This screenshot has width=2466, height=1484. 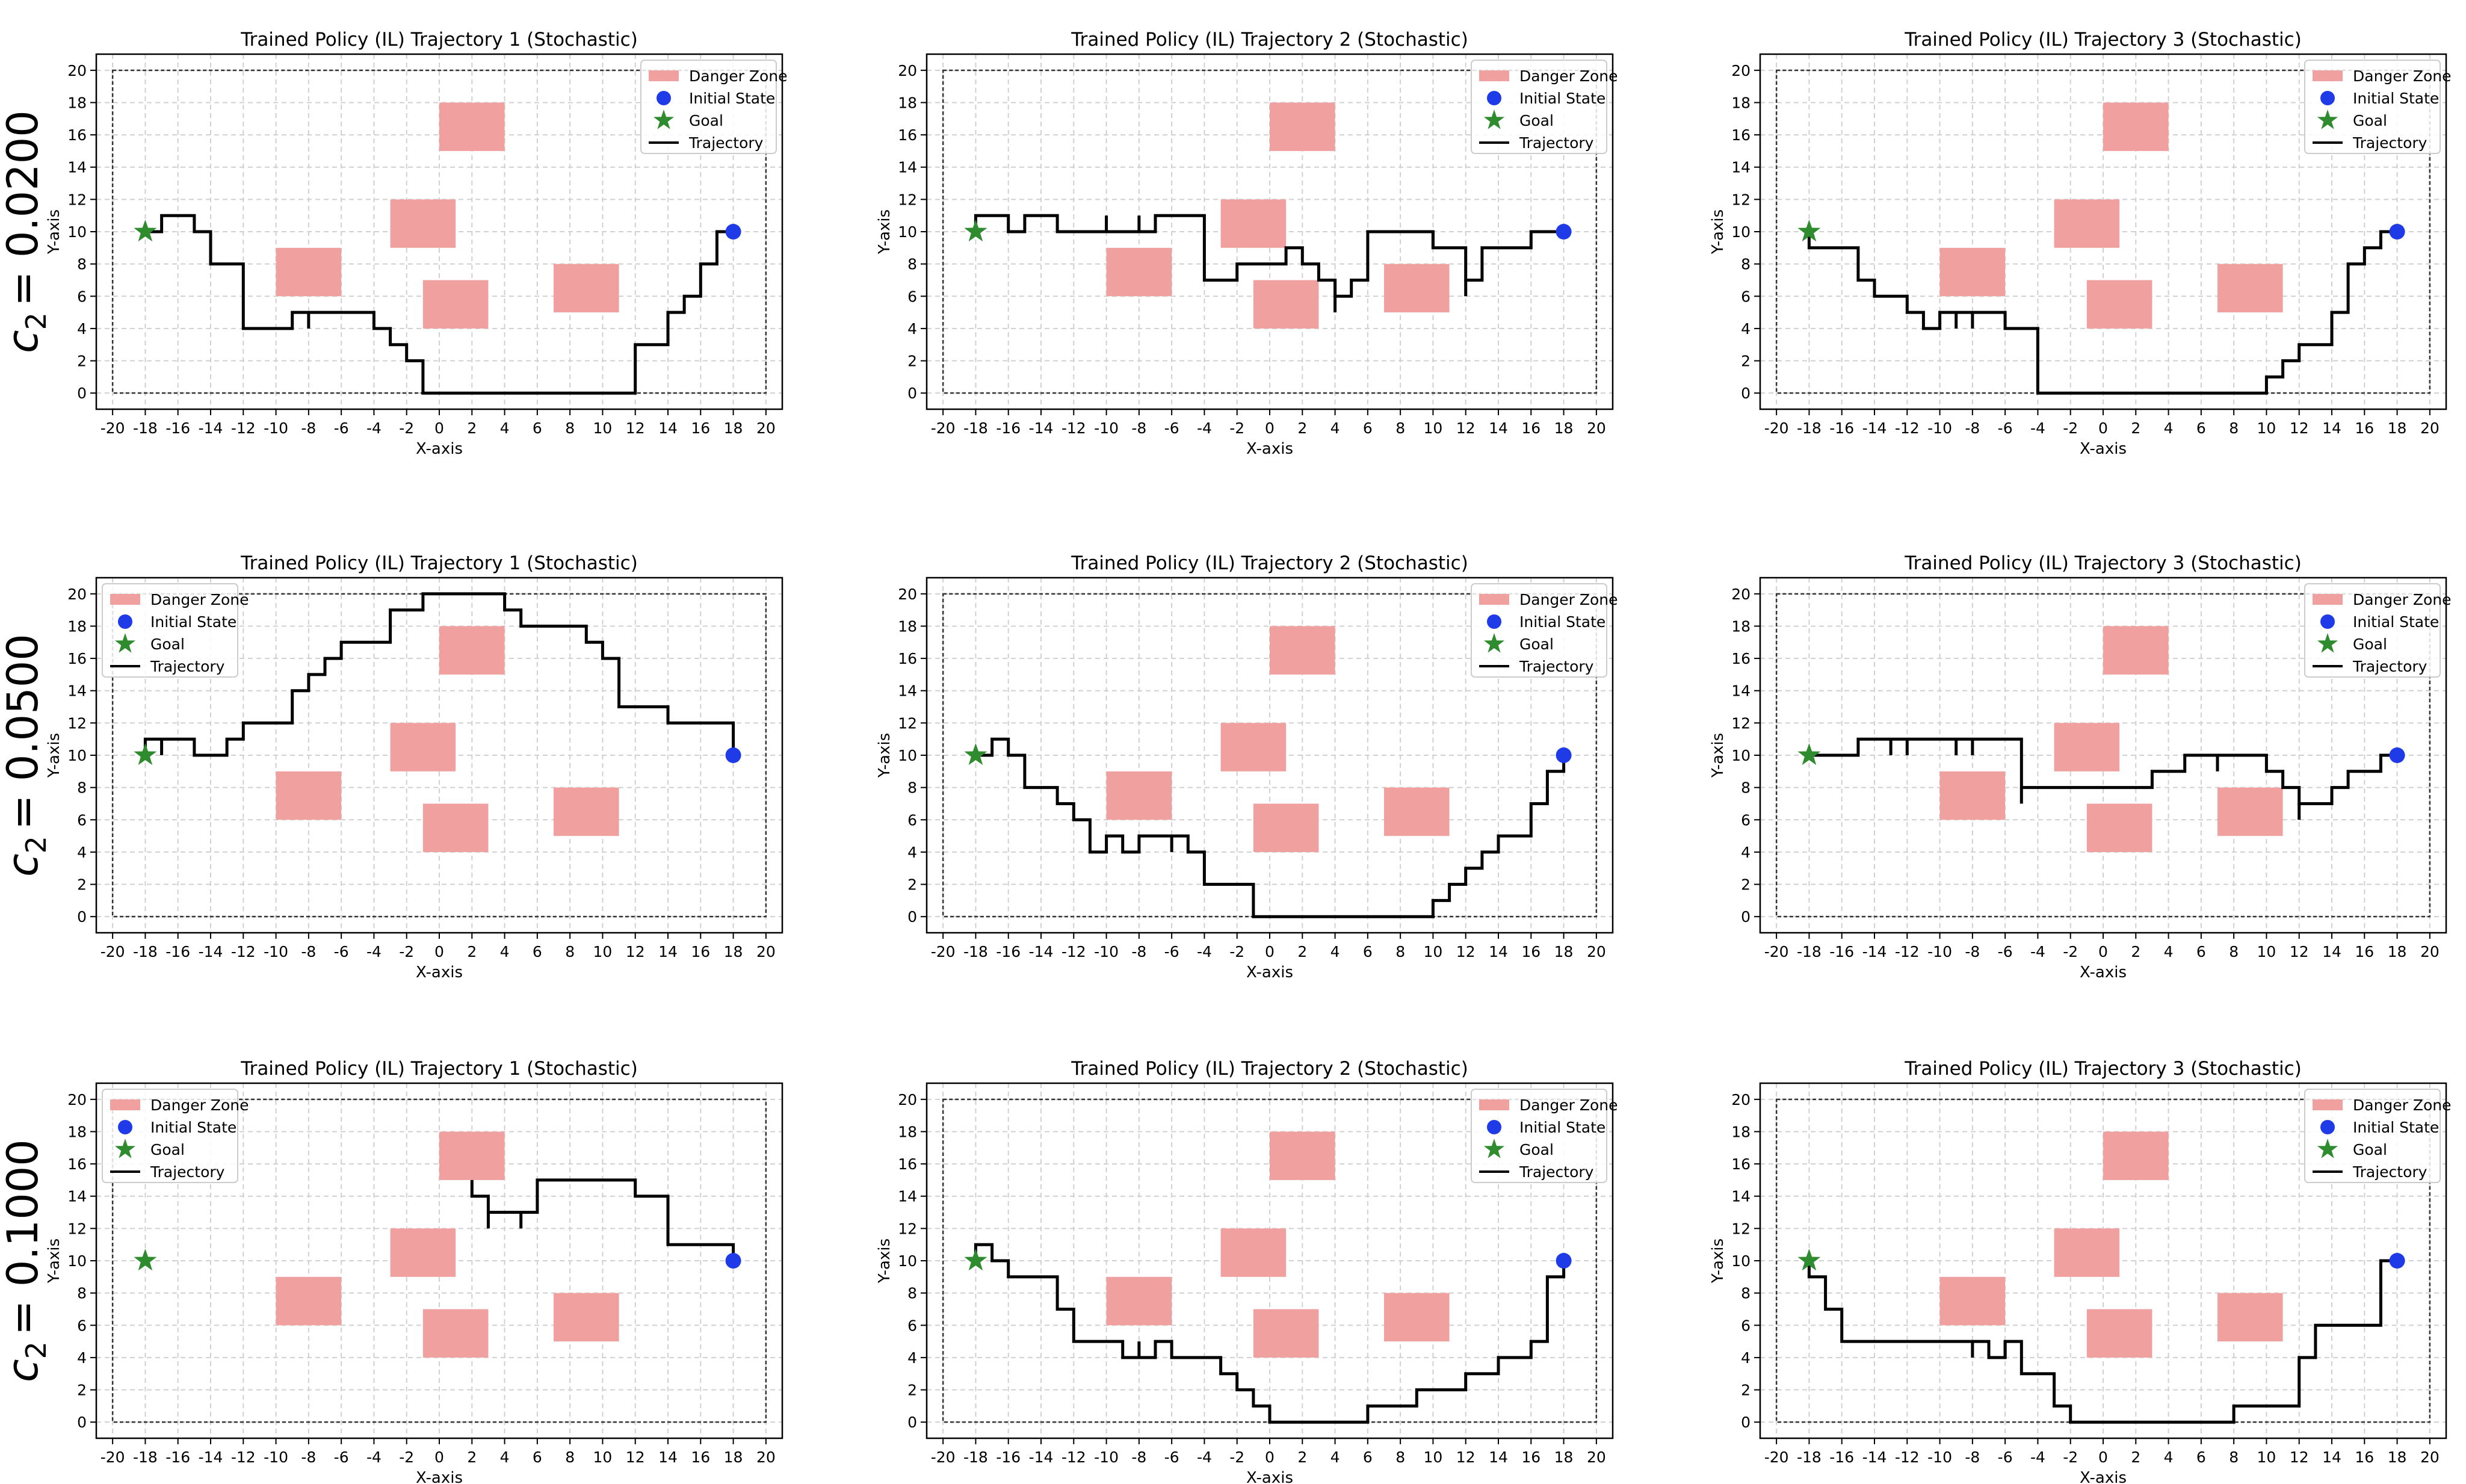 I want to click on row-label-value: = 0.1000, so click(x=24, y=1237).